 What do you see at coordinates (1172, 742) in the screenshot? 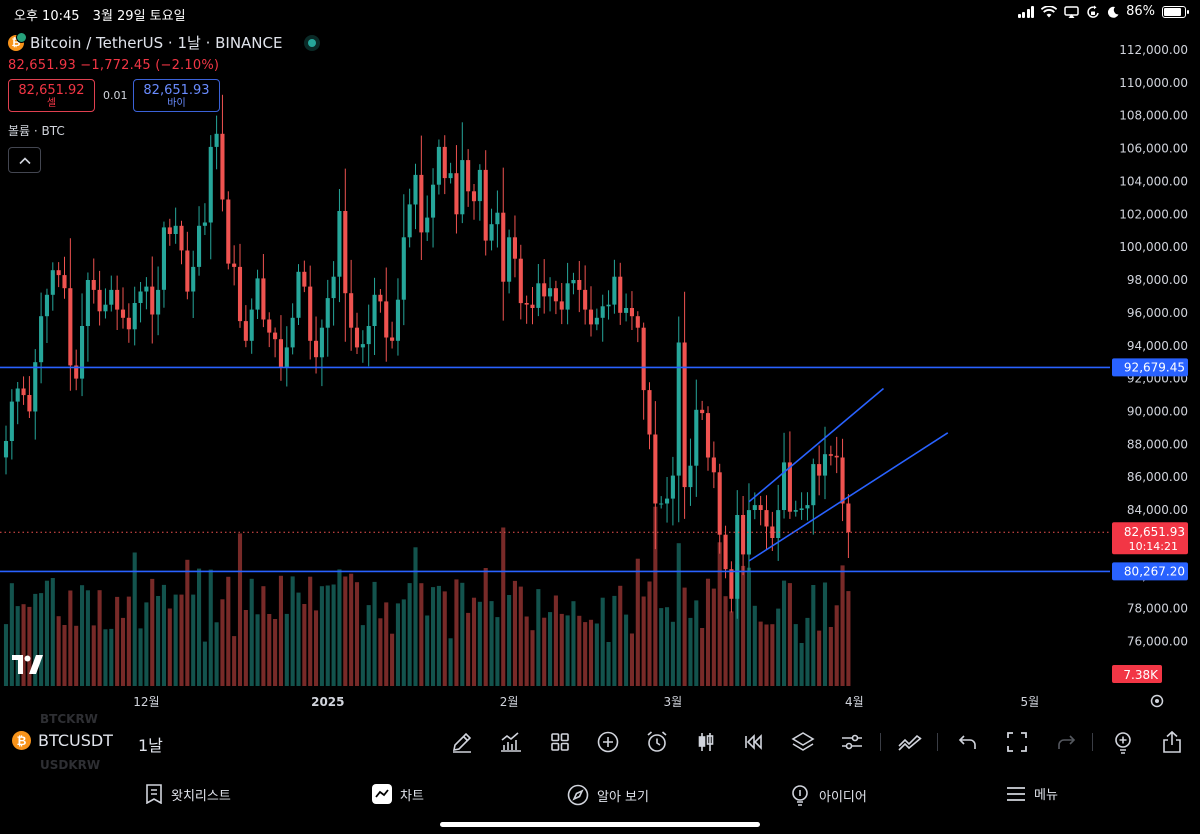
I see `share-icon` at bounding box center [1172, 742].